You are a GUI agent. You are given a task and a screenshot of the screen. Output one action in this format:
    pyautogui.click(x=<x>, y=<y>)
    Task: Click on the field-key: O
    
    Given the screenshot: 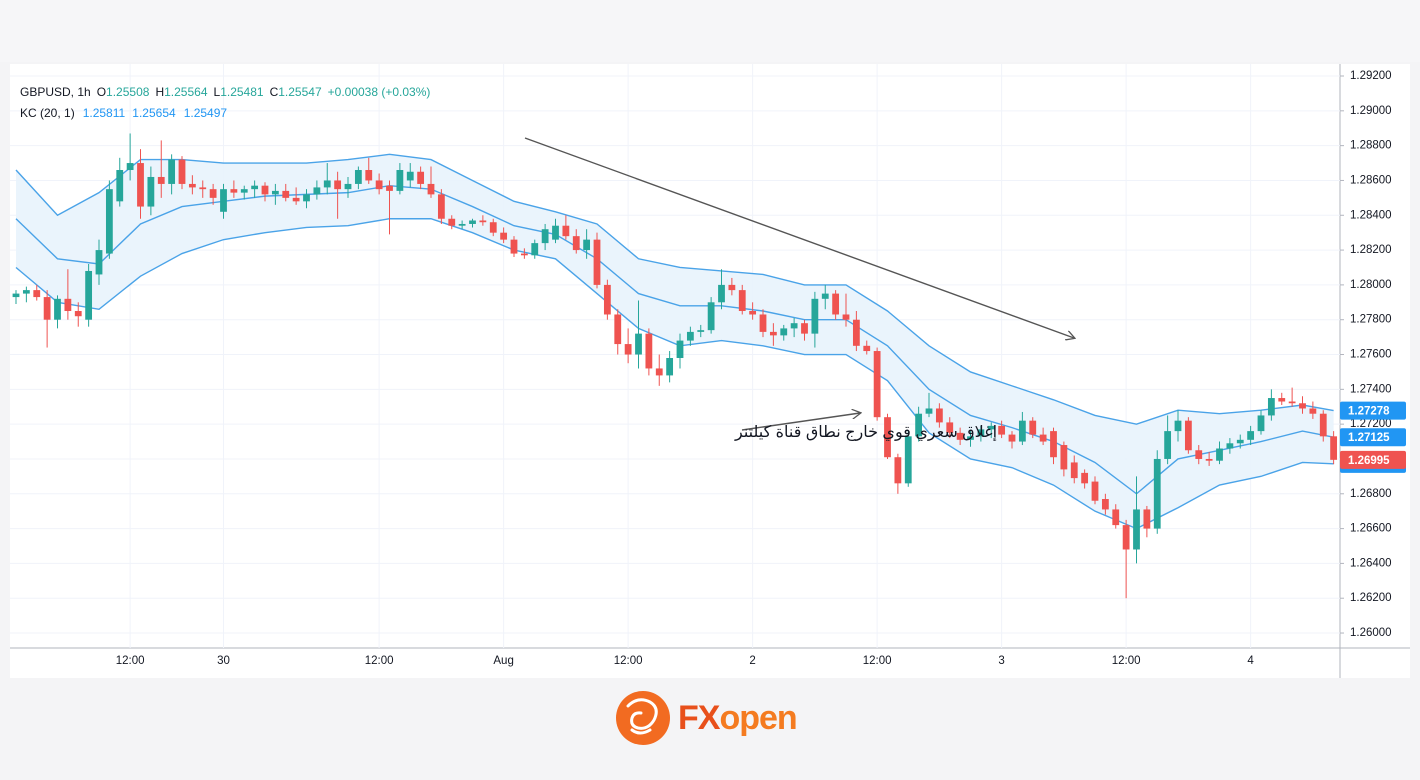 What is the action you would take?
    pyautogui.click(x=101, y=92)
    